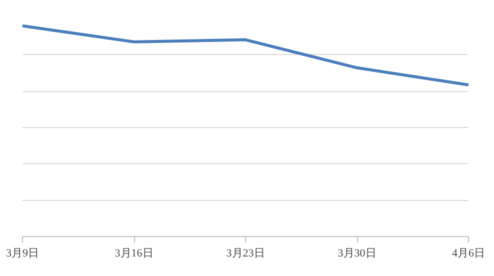 This screenshot has width=494, height=276. What do you see at coordinates (134, 254) in the screenshot?
I see `x-tick-label: 3月16日` at bounding box center [134, 254].